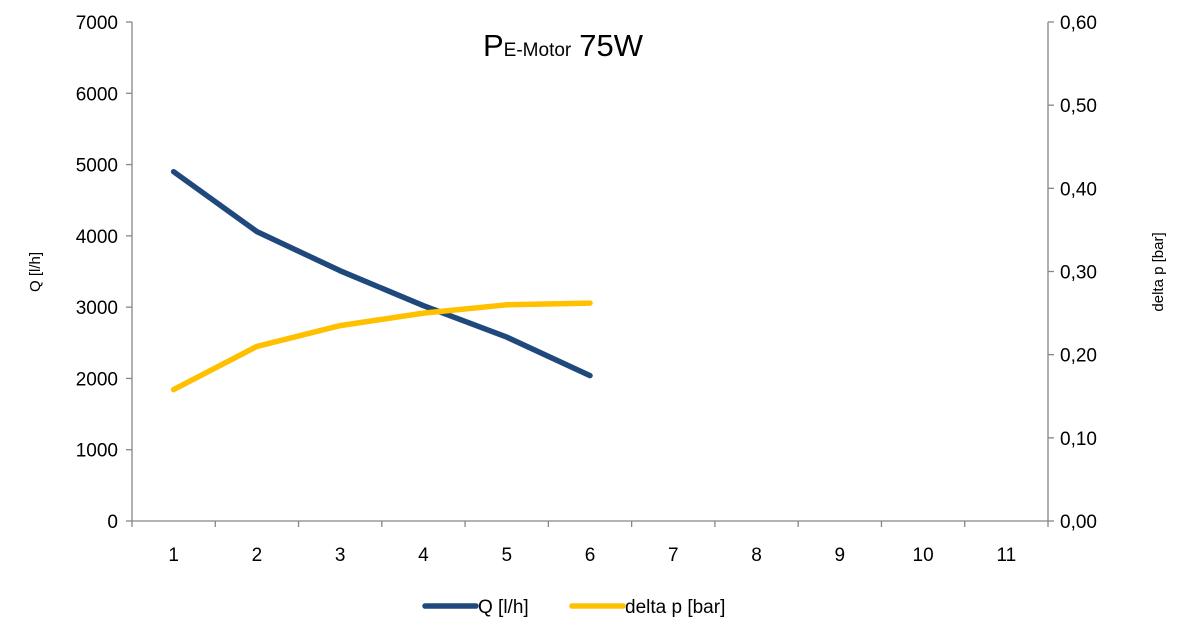 Image resolution: width=1180 pixels, height=628 pixels. What do you see at coordinates (506, 555) in the screenshot?
I see `x-tick-label: 5` at bounding box center [506, 555].